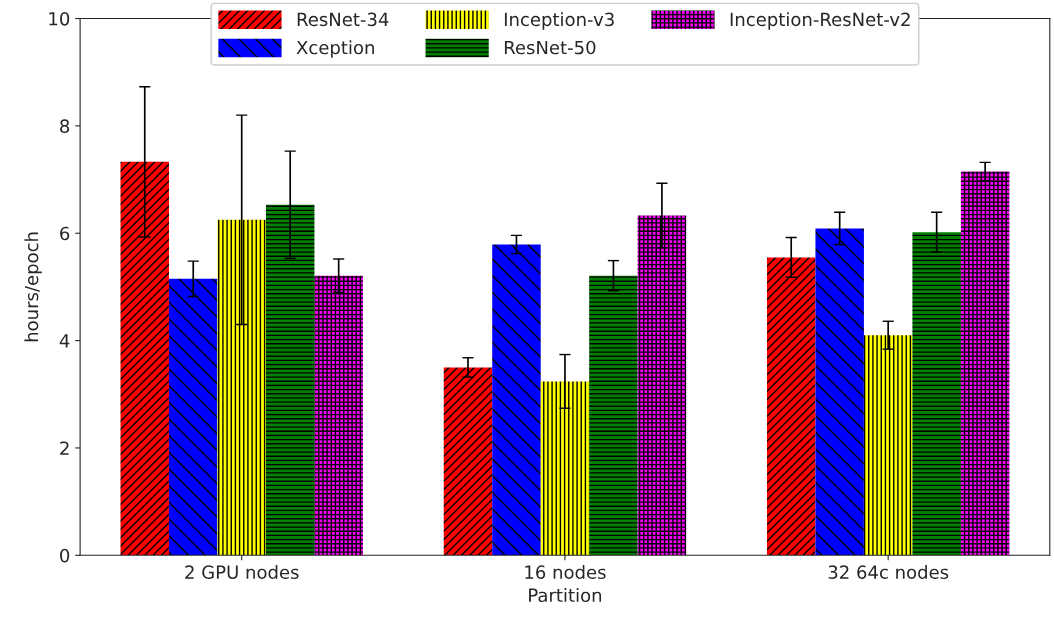 This screenshot has height=617, width=1054. Describe the element at coordinates (565, 572) in the screenshot. I see `x-tick-label: 16 nodes` at that location.